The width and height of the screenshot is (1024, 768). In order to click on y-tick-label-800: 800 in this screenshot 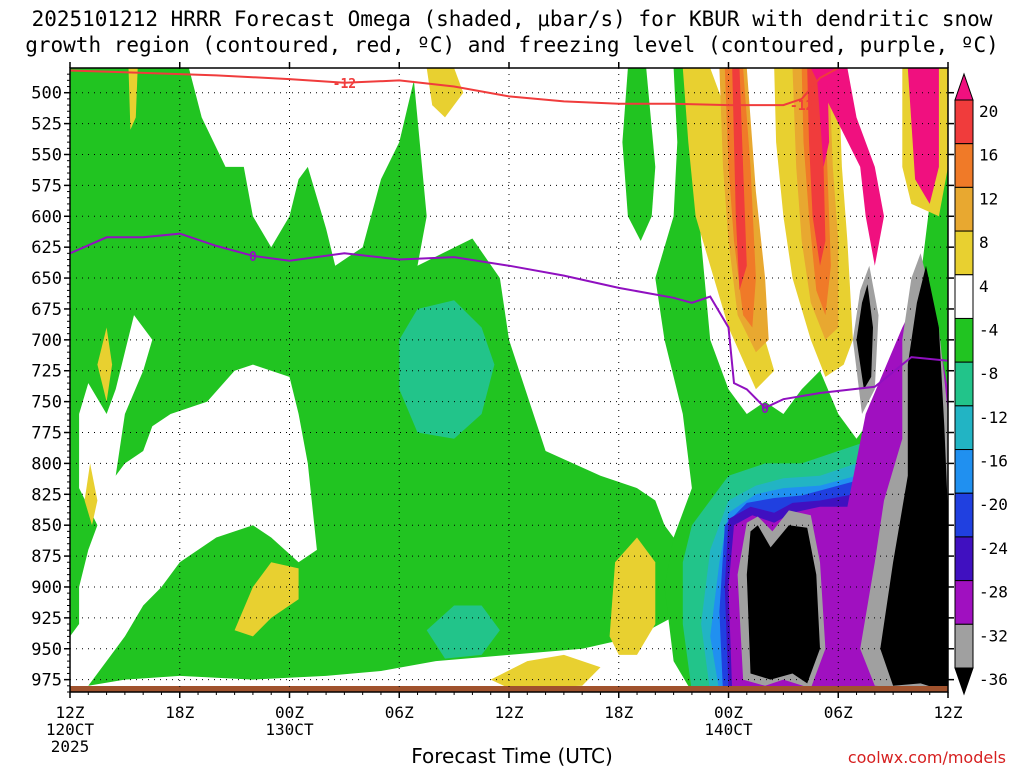, I will do `click(46, 464)`.